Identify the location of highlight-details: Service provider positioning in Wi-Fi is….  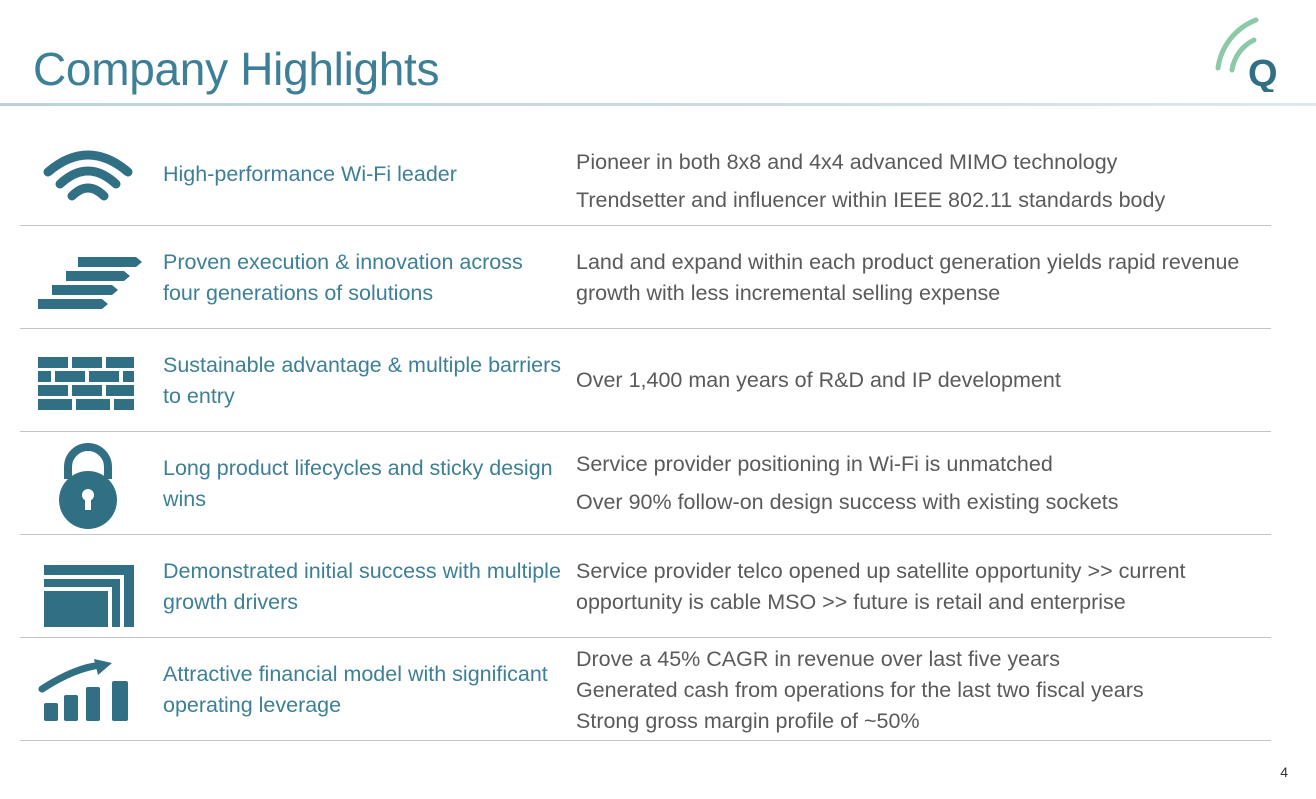
(921, 483).